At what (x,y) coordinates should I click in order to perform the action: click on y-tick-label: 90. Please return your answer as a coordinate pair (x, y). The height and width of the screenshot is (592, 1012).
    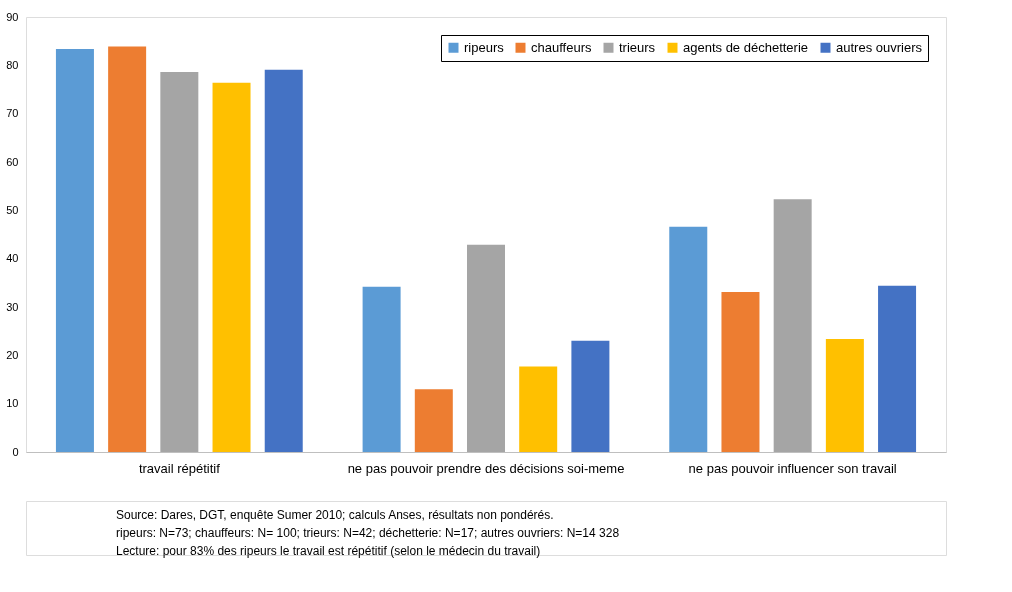
    Looking at the image, I should click on (12, 16).